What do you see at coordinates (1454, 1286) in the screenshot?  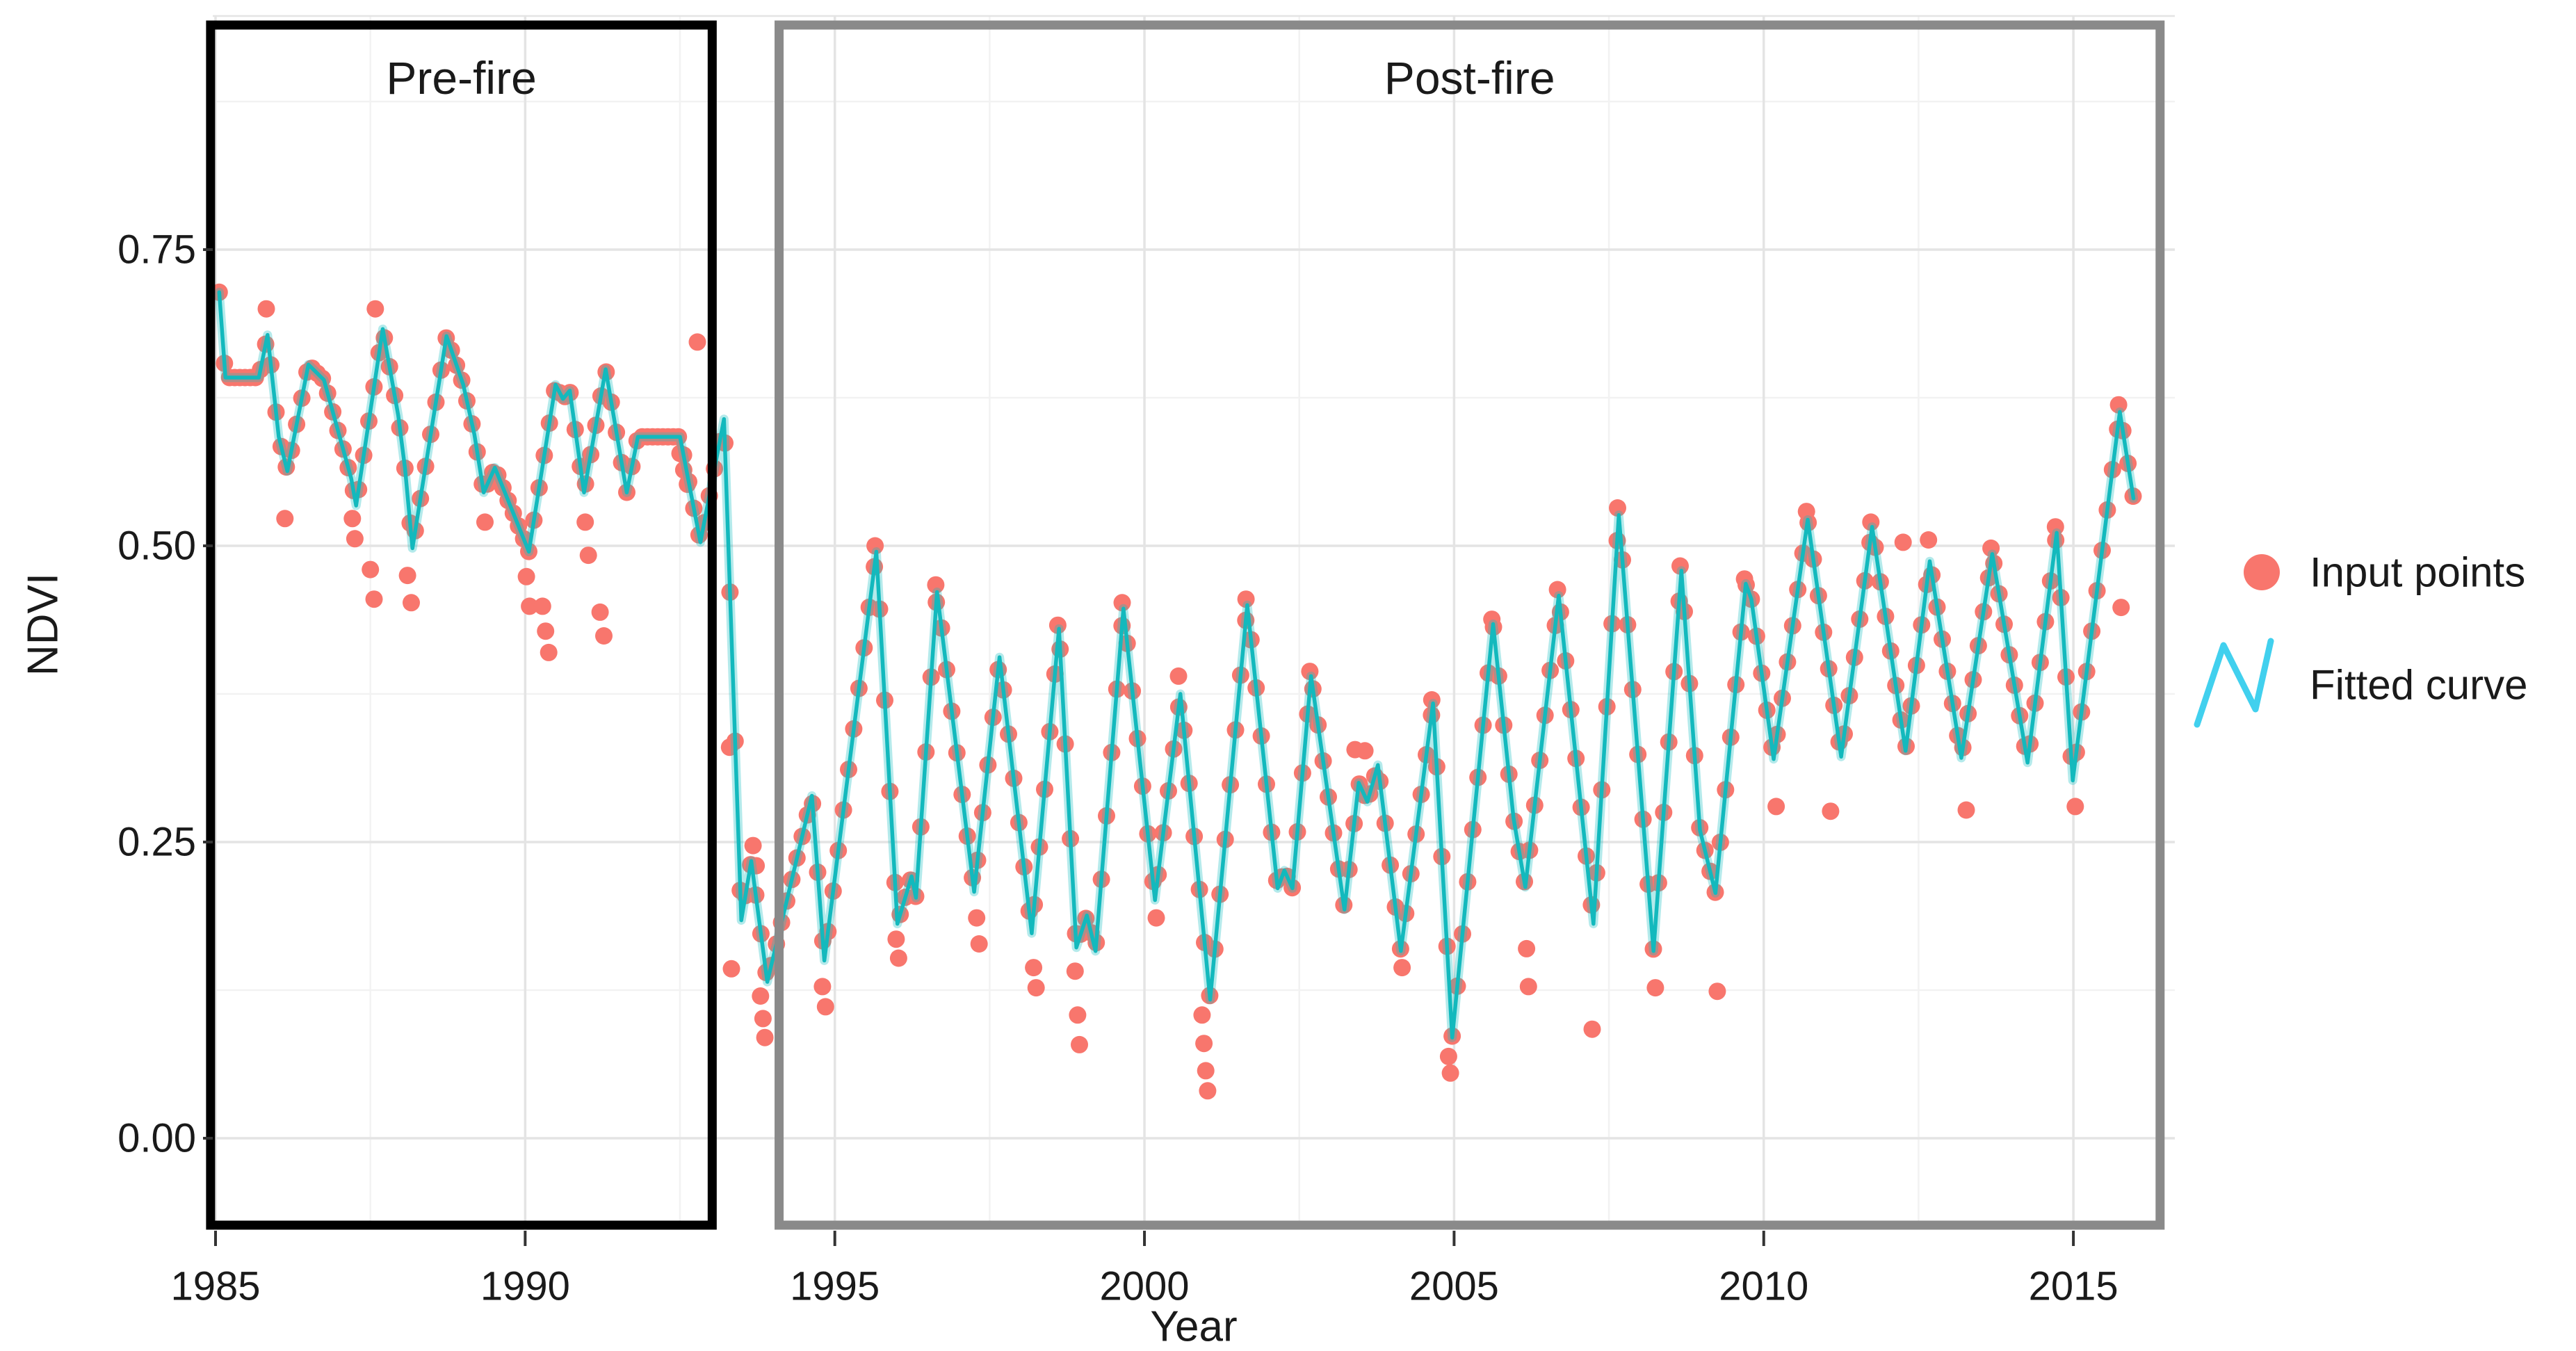 I see `x-tick-label: 2005` at bounding box center [1454, 1286].